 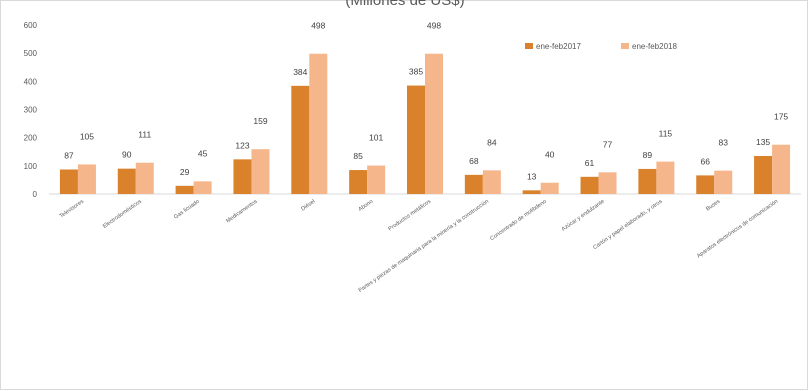 What do you see at coordinates (409, 216) in the screenshot?
I see `category-label-6: Productos metálicos` at bounding box center [409, 216].